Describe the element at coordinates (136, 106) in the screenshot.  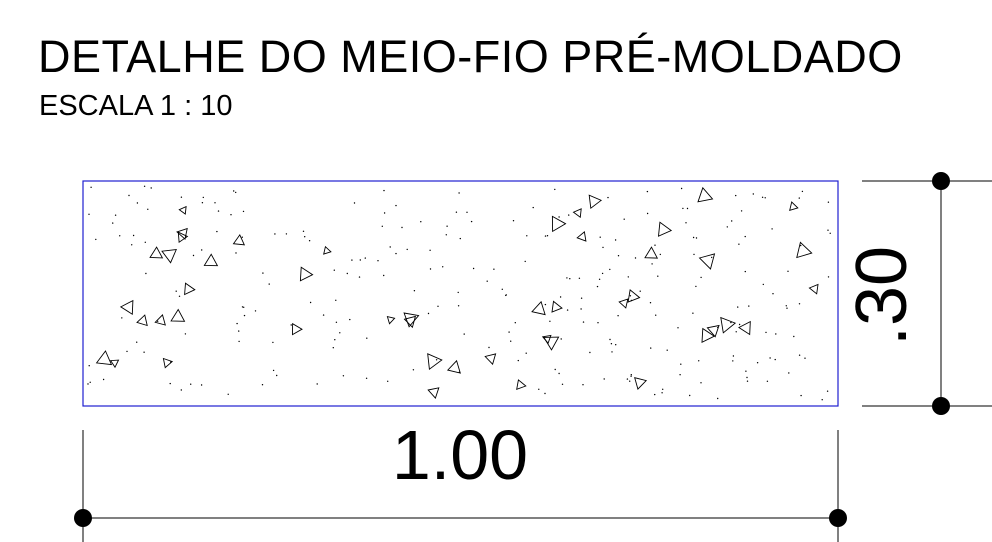
I see `scale-label: ESCALA 1 : 10` at that location.